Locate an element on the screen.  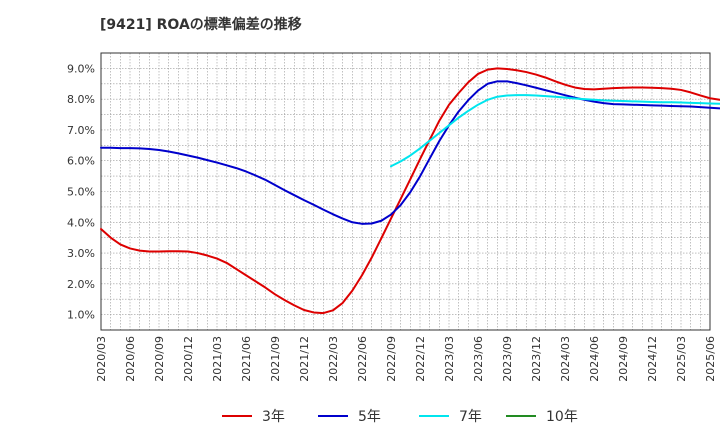
x-tick-label: 2021/09 is located at coordinates (275, 359).